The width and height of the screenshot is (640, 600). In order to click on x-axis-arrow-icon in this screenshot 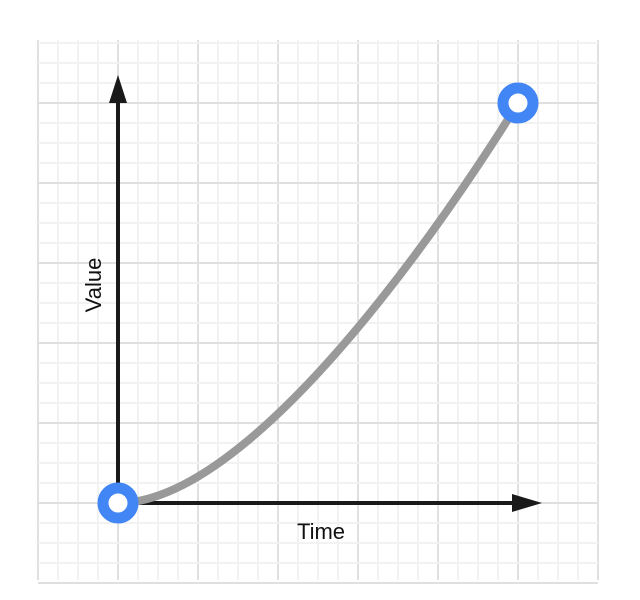, I will do `click(527, 503)`.